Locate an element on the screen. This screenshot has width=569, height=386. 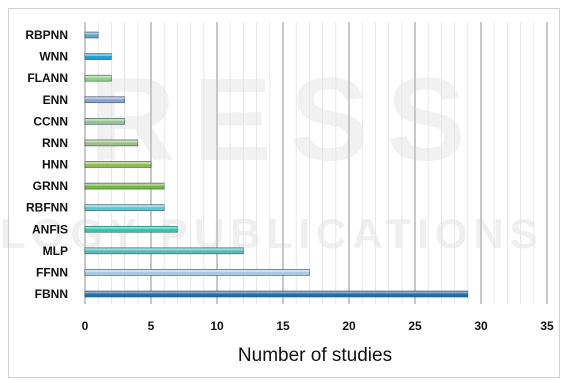
x-tick-label: 15 is located at coordinates (283, 326).